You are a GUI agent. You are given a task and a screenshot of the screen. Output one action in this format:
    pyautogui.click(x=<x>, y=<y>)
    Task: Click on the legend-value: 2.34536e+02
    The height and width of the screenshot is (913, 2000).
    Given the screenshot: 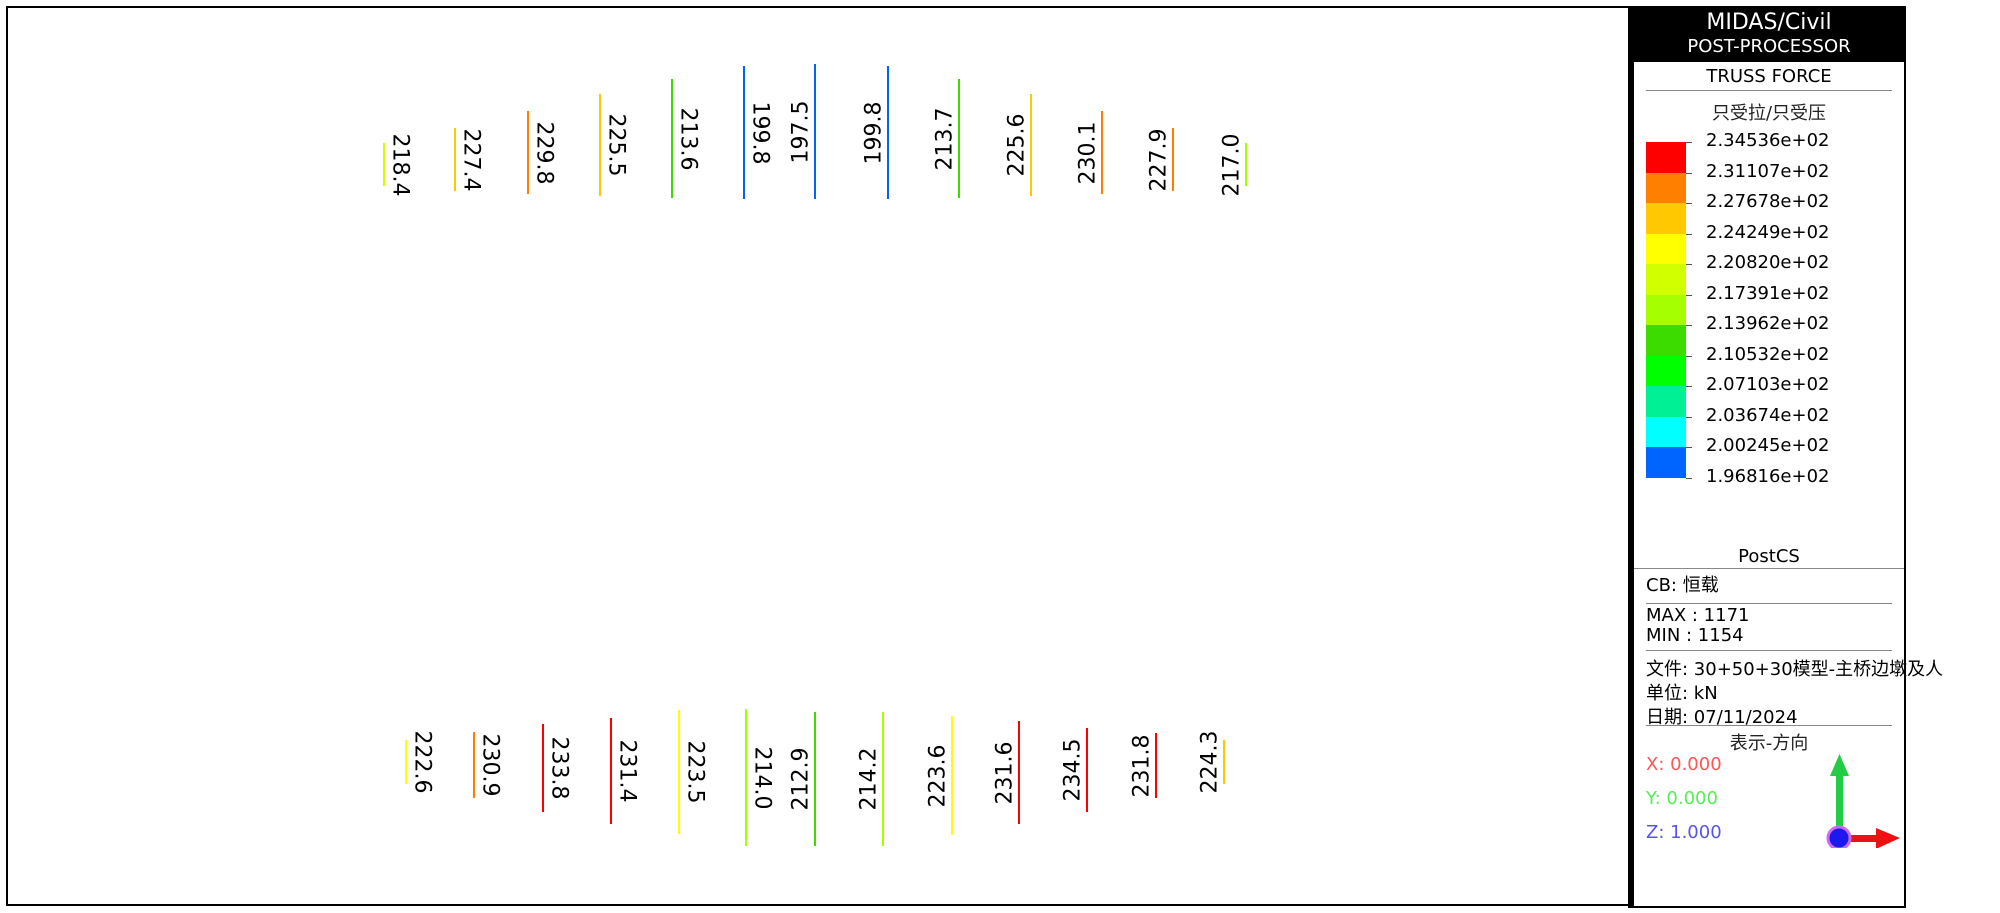 What is the action you would take?
    pyautogui.click(x=1768, y=140)
    